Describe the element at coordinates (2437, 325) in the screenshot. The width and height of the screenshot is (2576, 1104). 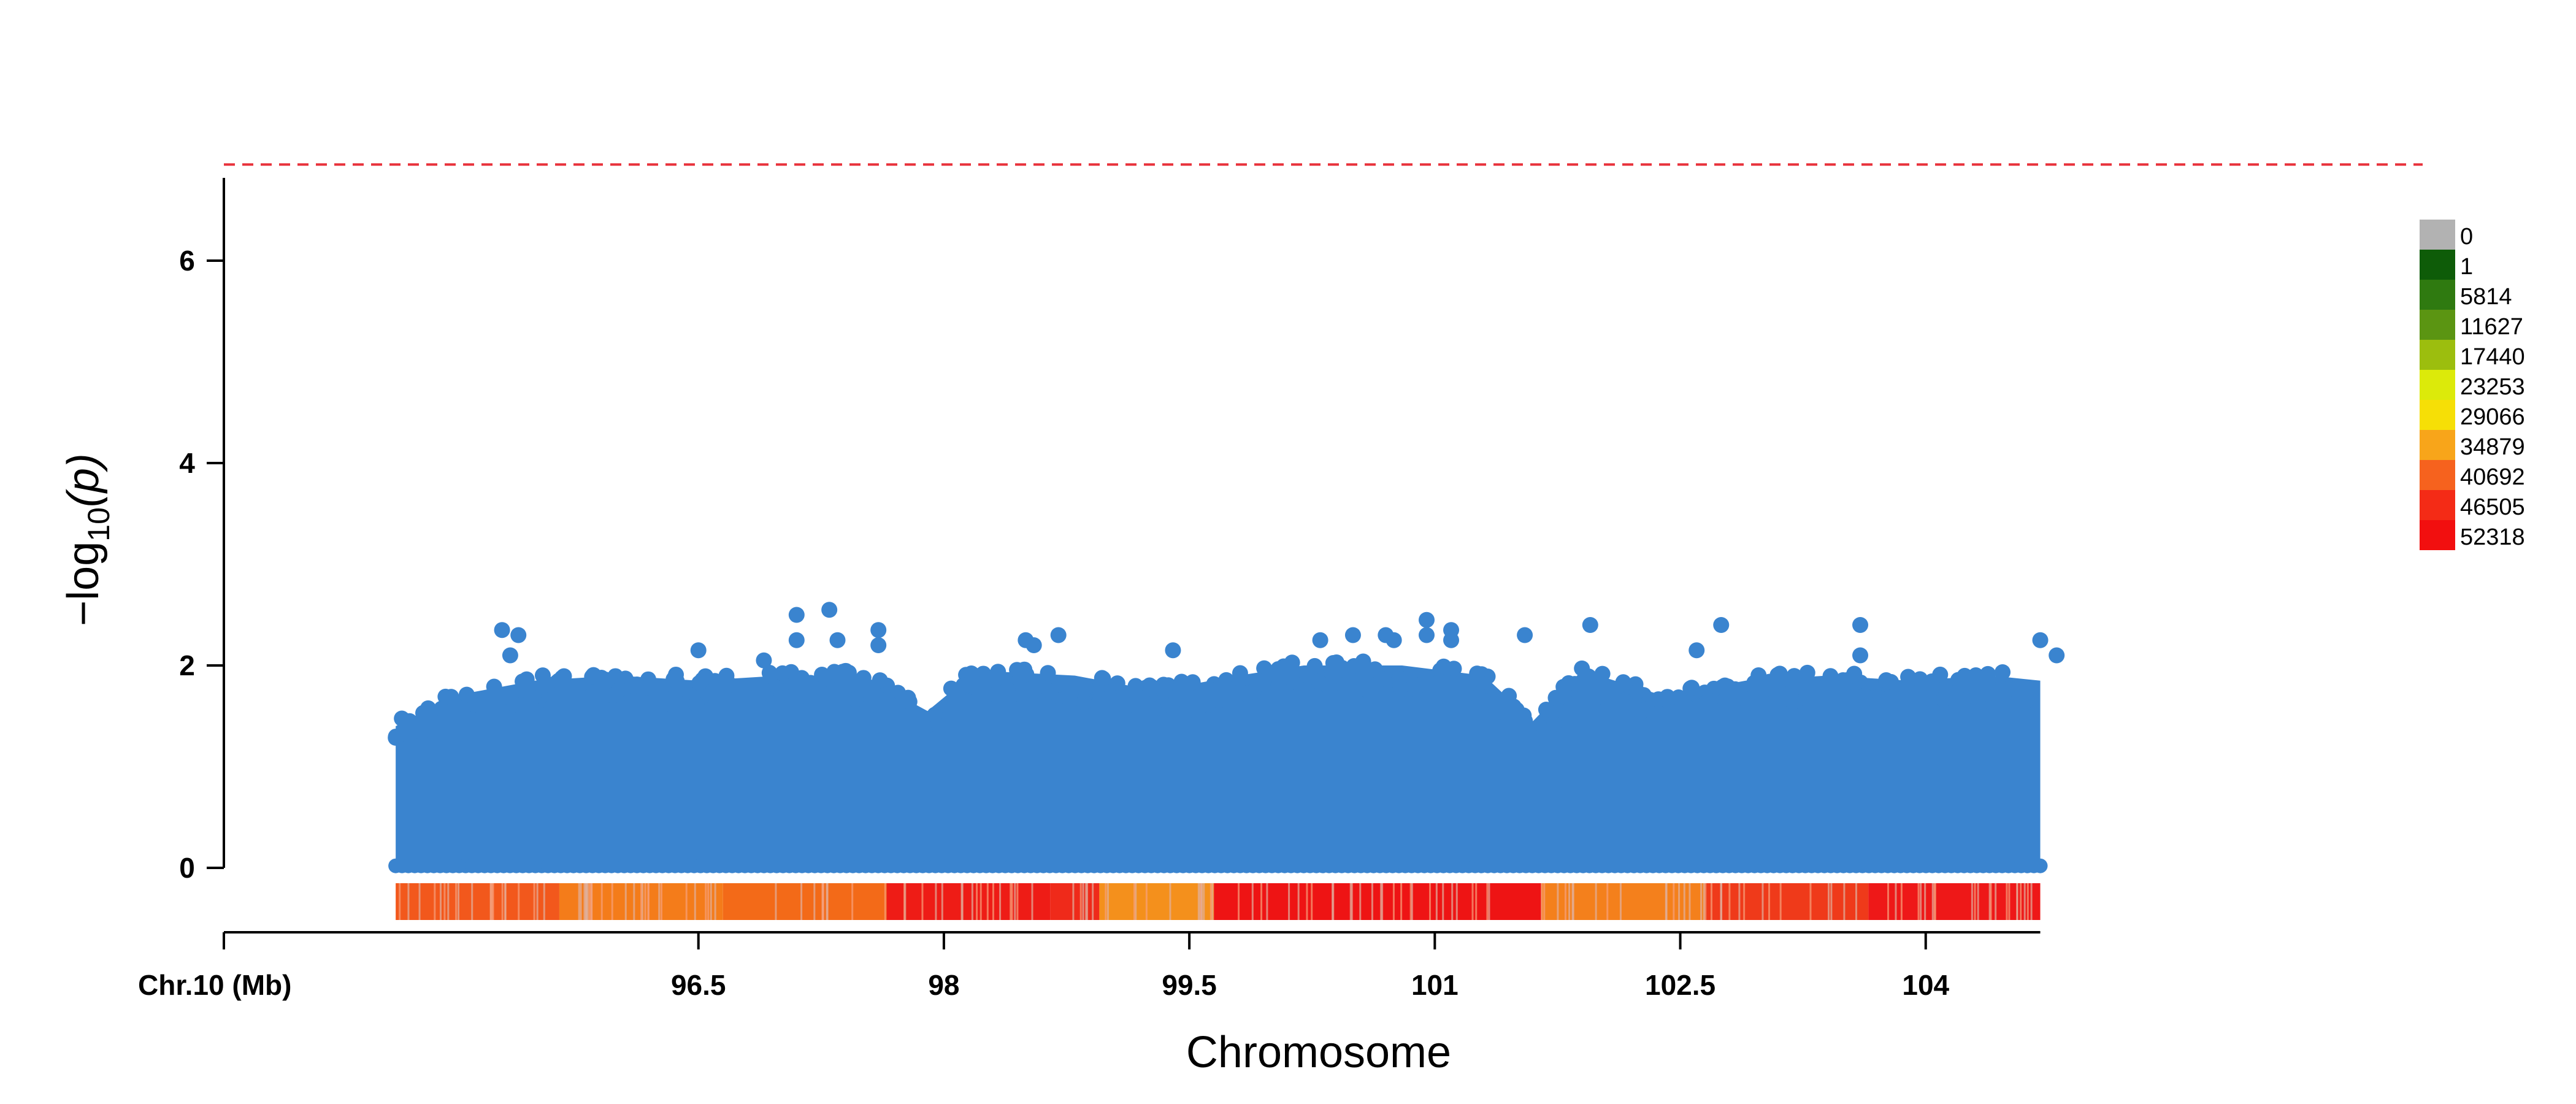
I see `legend-swatch` at that location.